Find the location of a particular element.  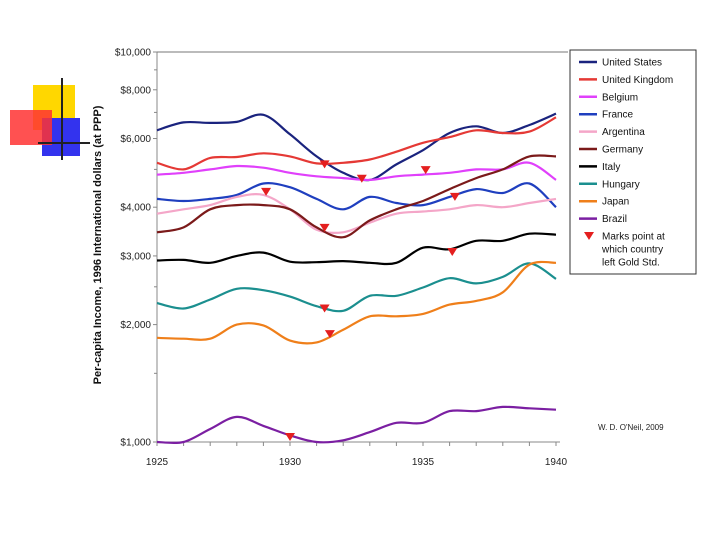

decorative-squares is located at coordinates (50, 119).